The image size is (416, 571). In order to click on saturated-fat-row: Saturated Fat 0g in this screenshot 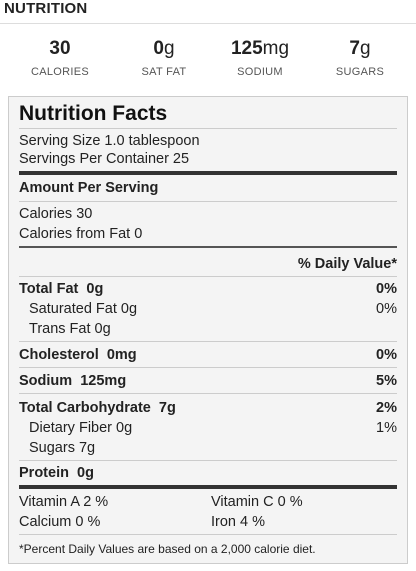, I will do `click(83, 309)`.